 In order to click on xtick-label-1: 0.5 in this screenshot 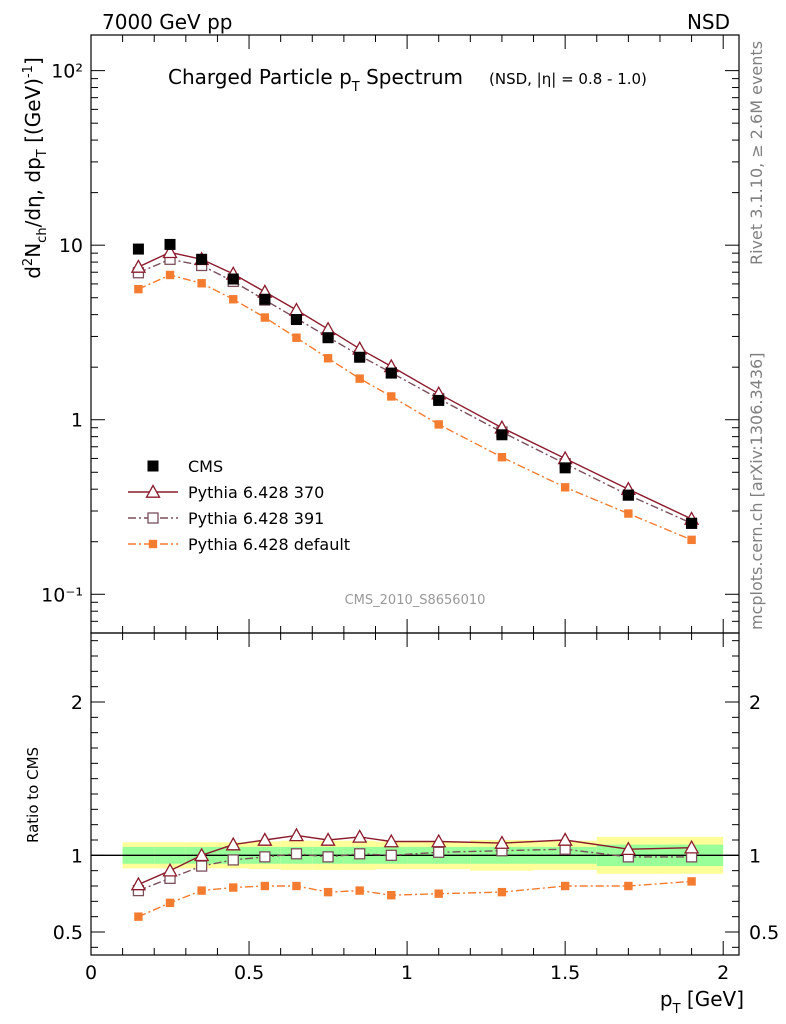, I will do `click(249, 973)`.